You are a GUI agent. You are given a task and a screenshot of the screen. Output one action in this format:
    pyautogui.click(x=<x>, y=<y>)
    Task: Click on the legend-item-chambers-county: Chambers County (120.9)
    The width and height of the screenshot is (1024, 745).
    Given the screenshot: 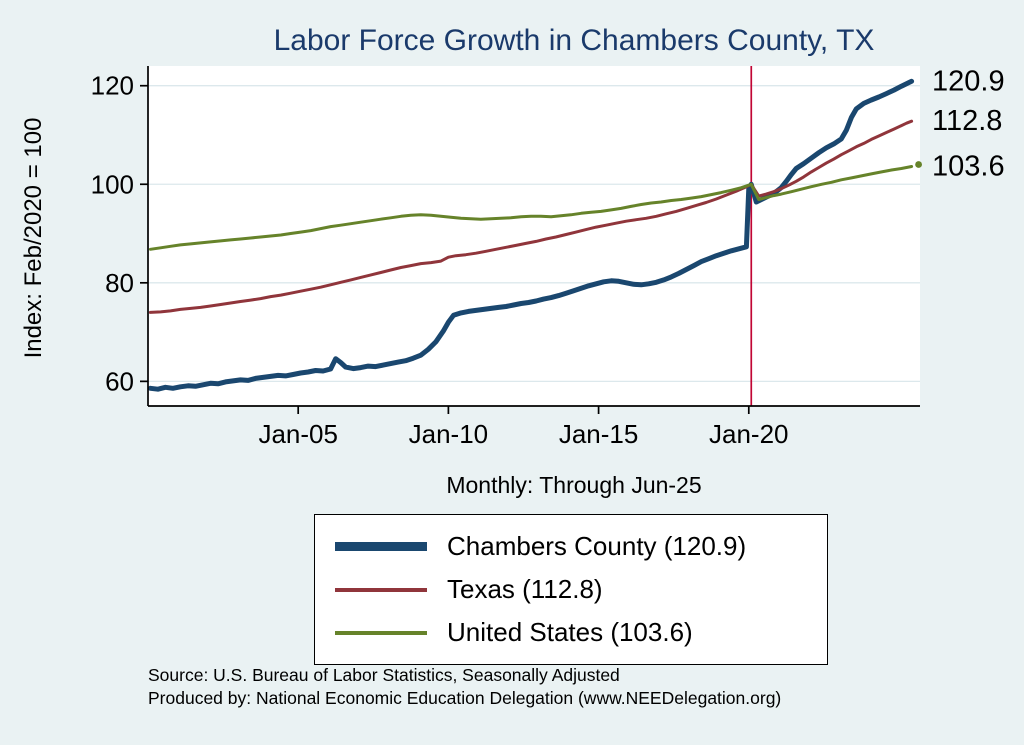 What is the action you would take?
    pyautogui.click(x=571, y=546)
    